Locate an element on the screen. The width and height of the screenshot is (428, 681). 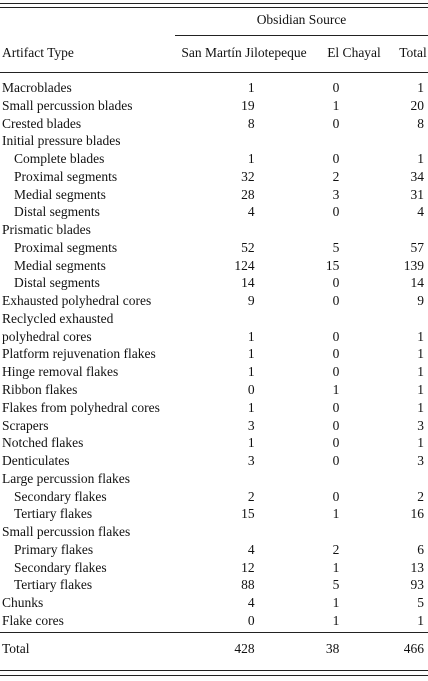
row-label: Hinge removal flakes is located at coordinates (60, 372).